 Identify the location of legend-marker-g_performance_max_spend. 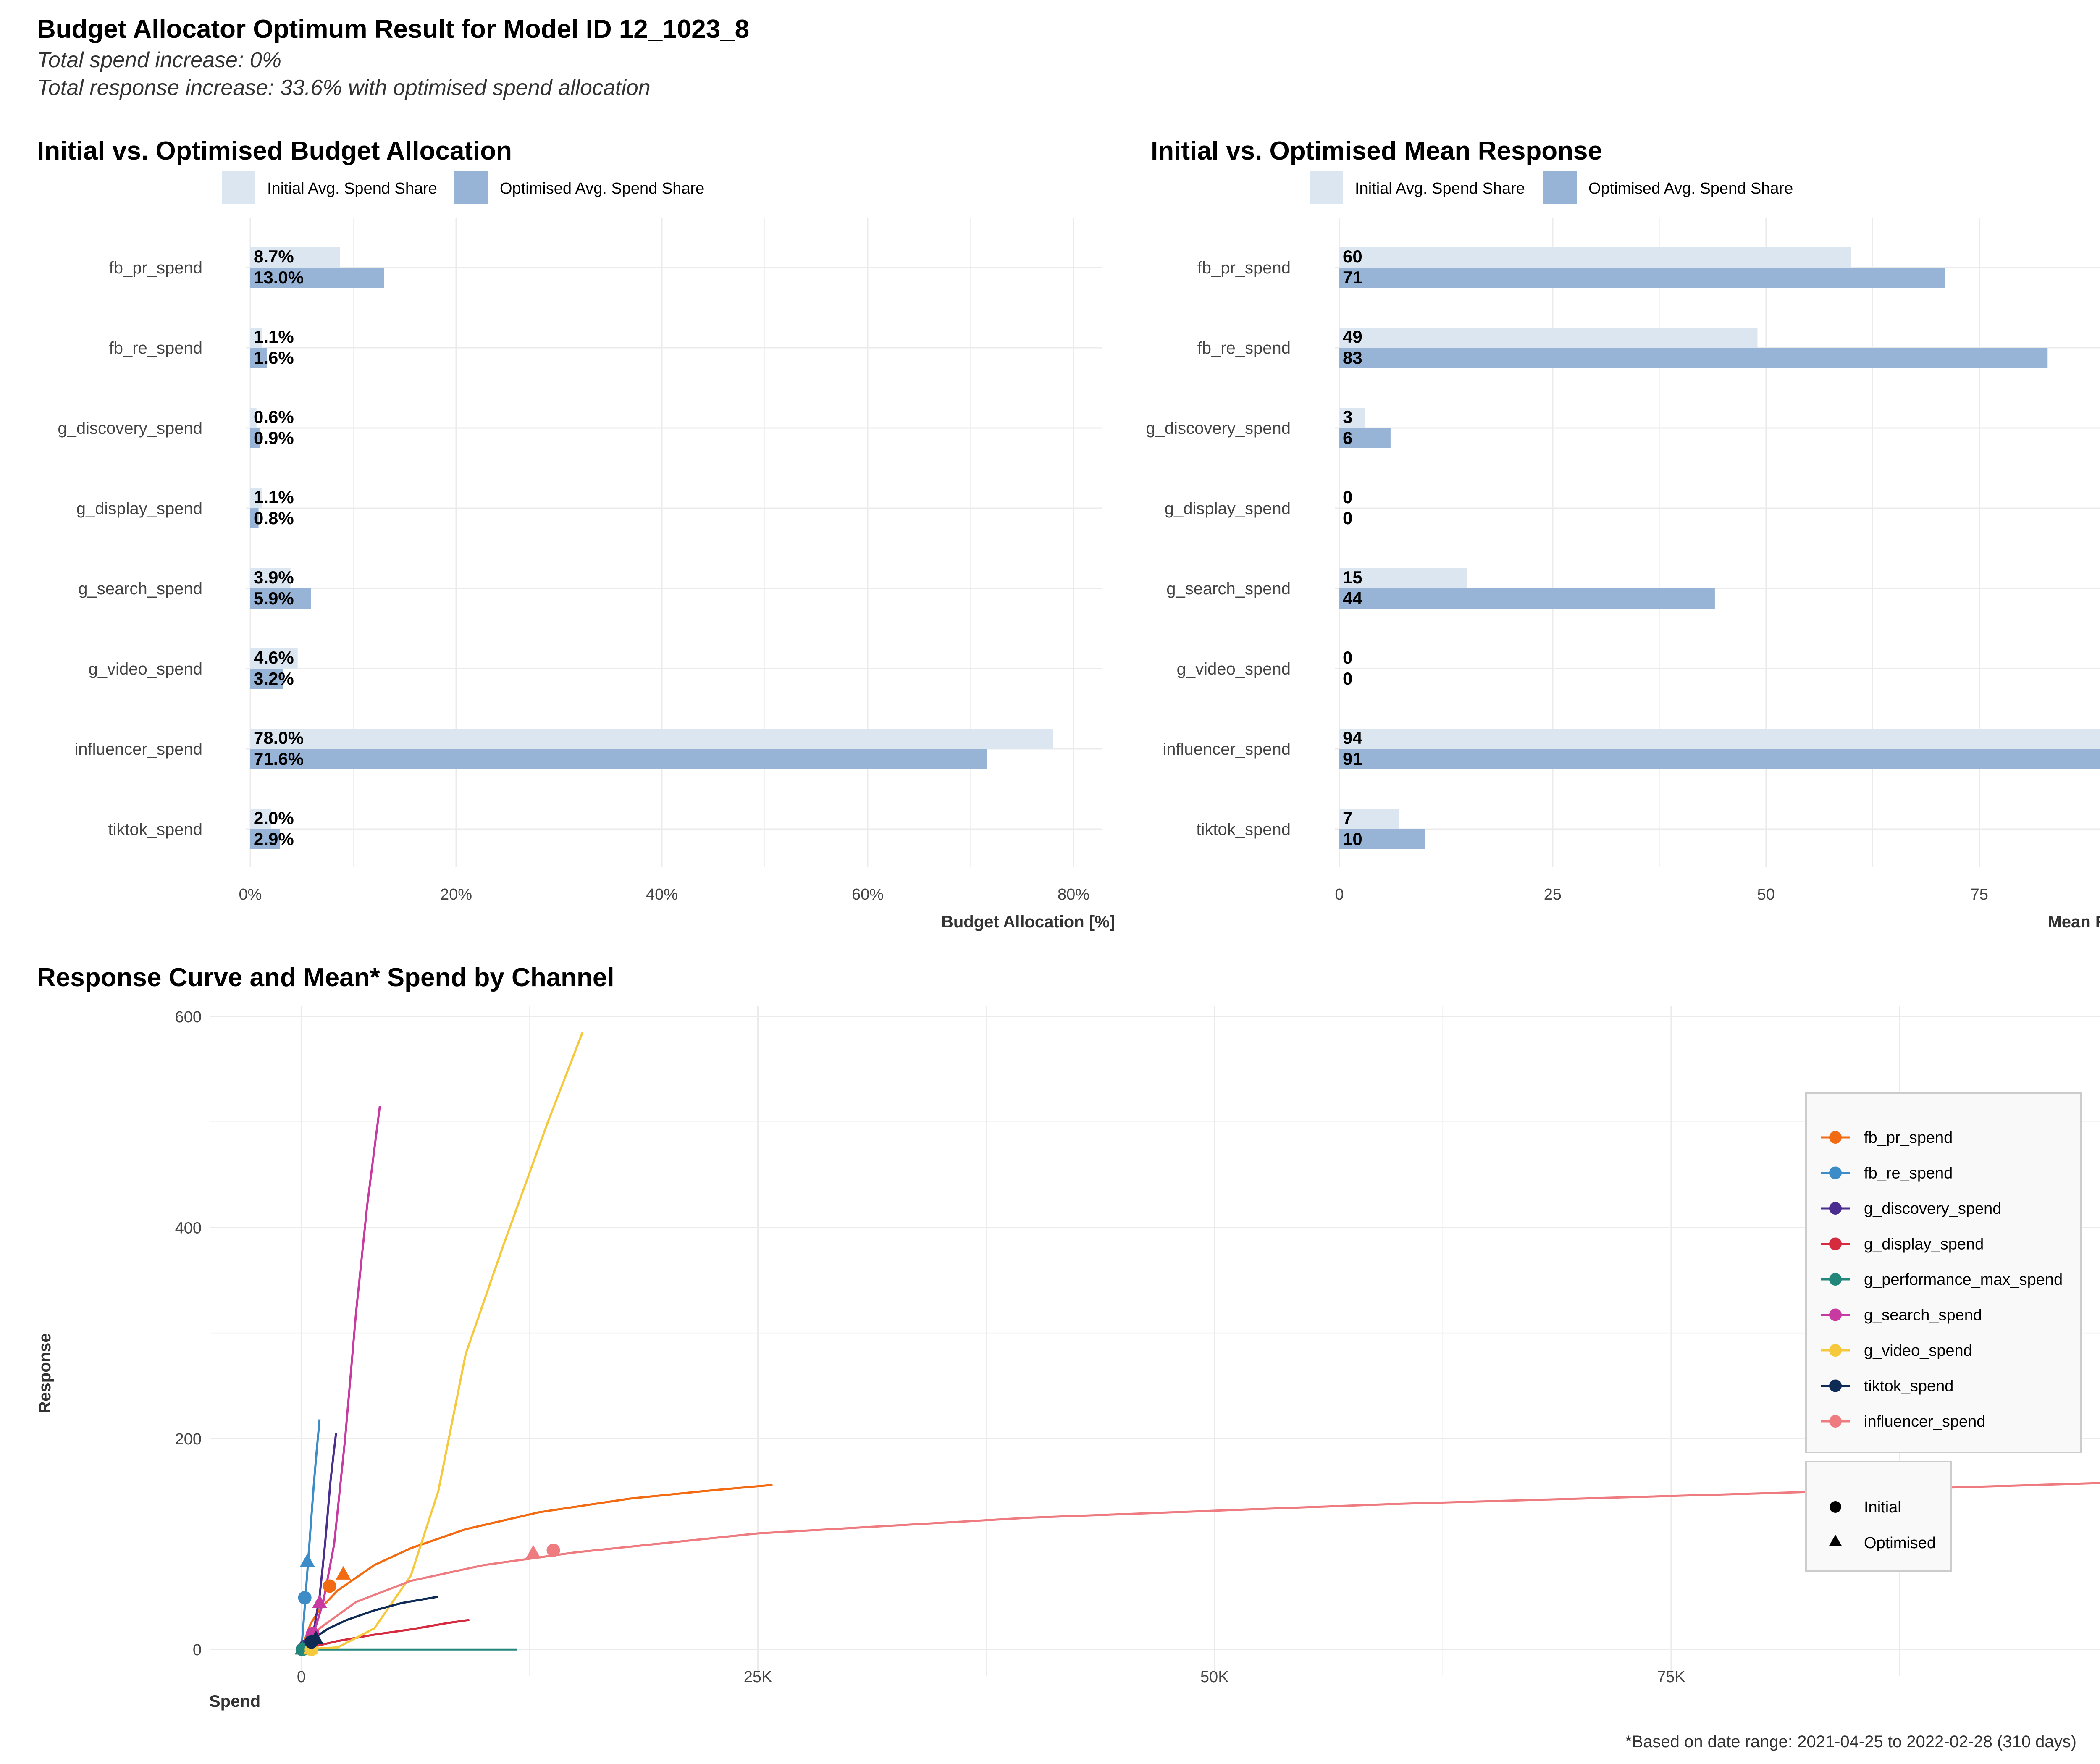
(1835, 1279).